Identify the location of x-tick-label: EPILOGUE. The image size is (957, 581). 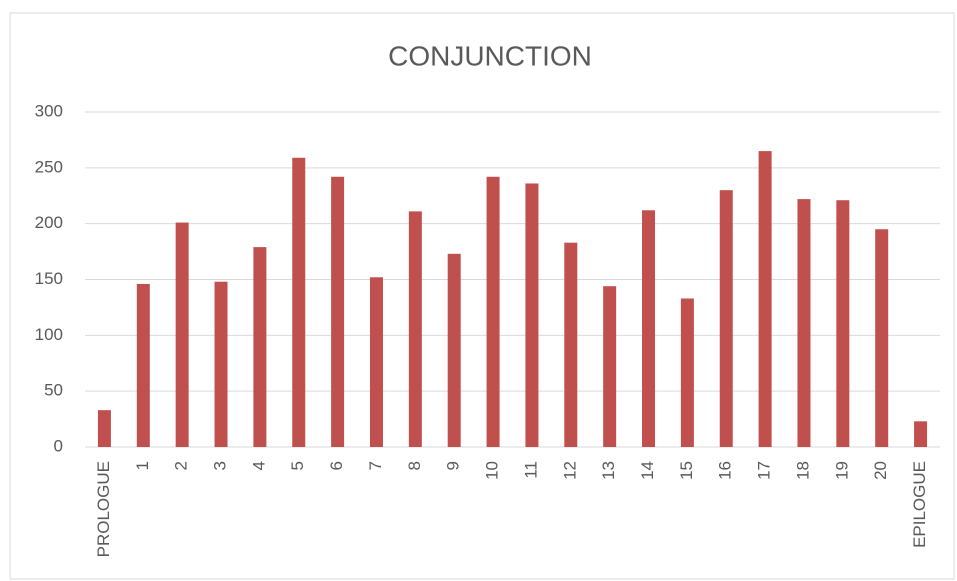
(919, 504).